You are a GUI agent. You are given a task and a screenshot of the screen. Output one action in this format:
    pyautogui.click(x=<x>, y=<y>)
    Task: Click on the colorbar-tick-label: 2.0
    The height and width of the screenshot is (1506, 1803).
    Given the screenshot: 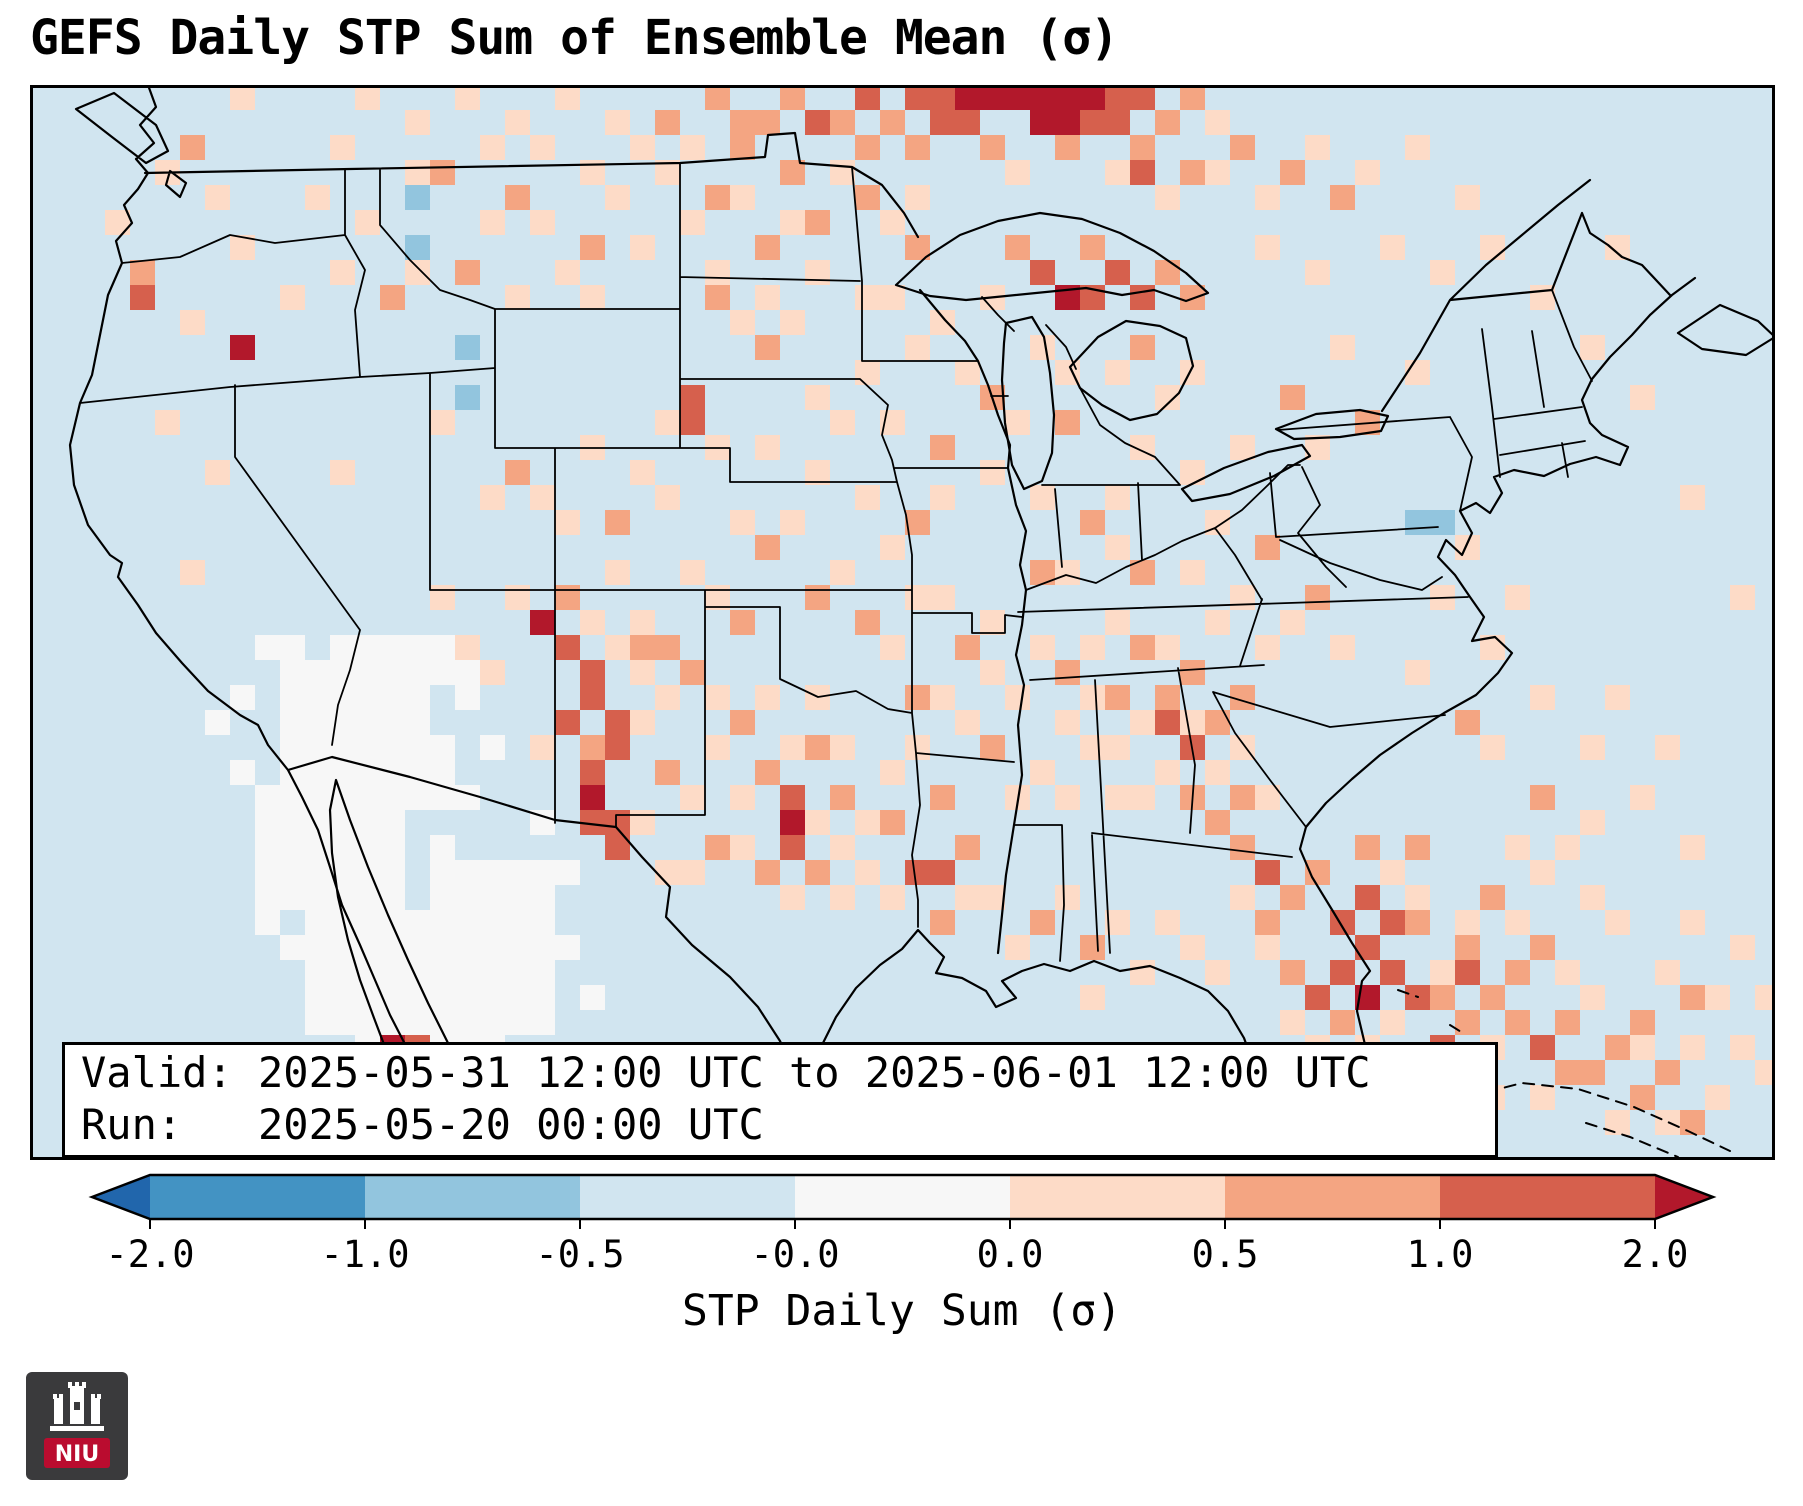 What is the action you would take?
    pyautogui.click(x=1655, y=1254)
    